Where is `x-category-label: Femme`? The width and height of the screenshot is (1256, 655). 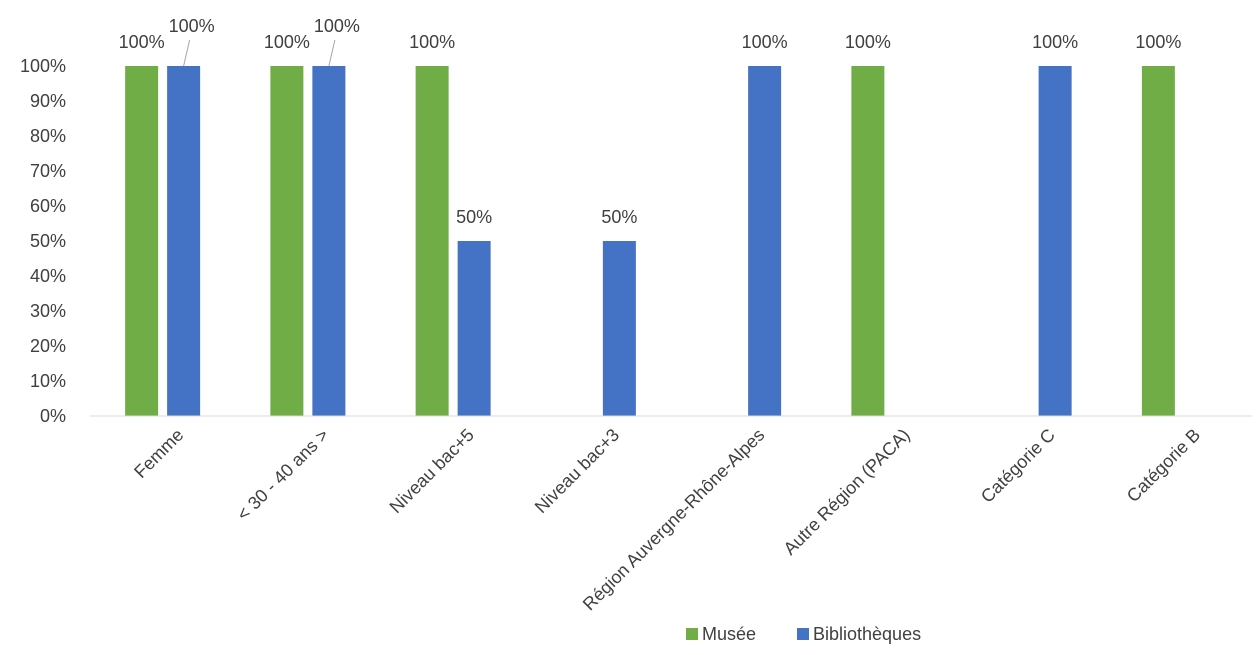
x-category-label: Femme is located at coordinates (158, 453).